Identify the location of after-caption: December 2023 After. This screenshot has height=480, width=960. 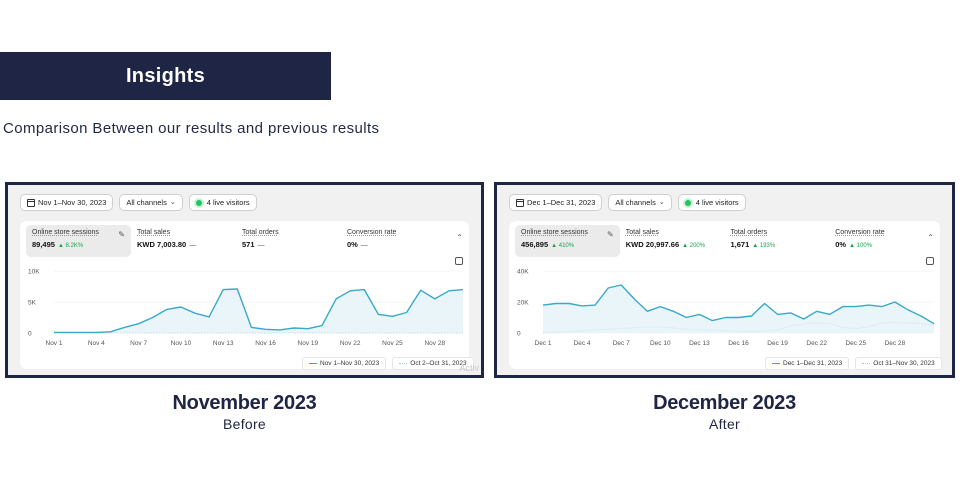
(724, 412).